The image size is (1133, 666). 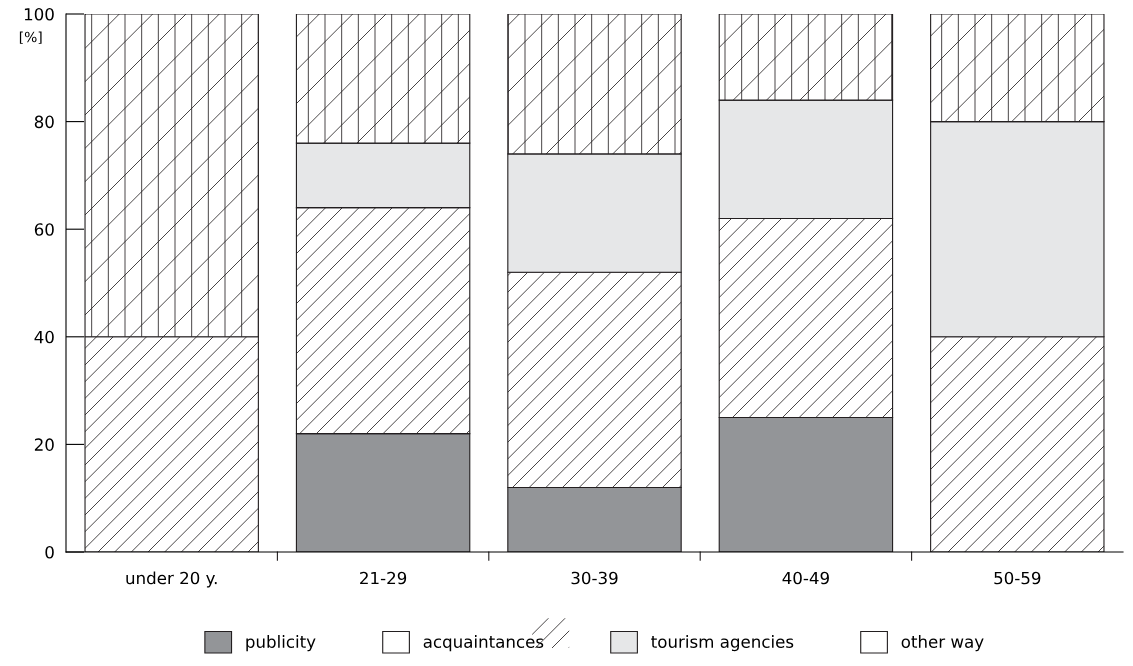 I want to click on y-tick-label: 40, so click(x=44, y=337).